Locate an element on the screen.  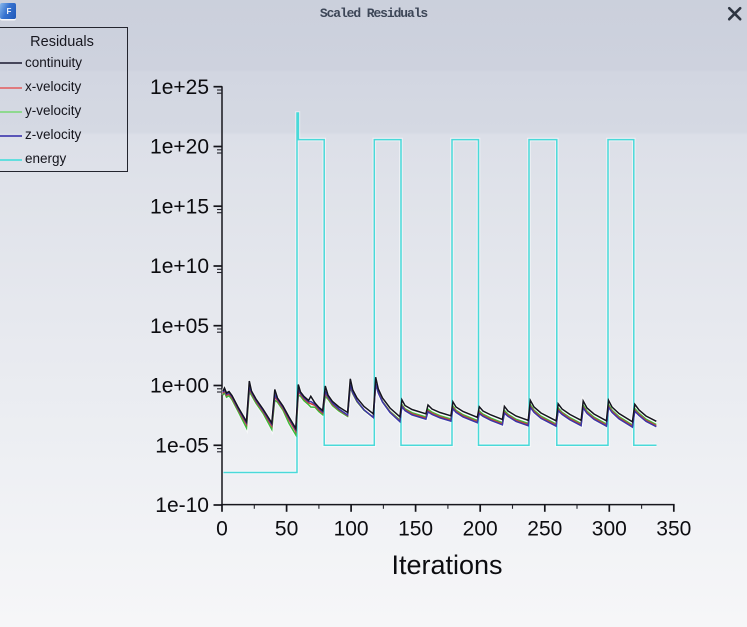
svg-text: 1e+00 is located at coordinates (179, 386).